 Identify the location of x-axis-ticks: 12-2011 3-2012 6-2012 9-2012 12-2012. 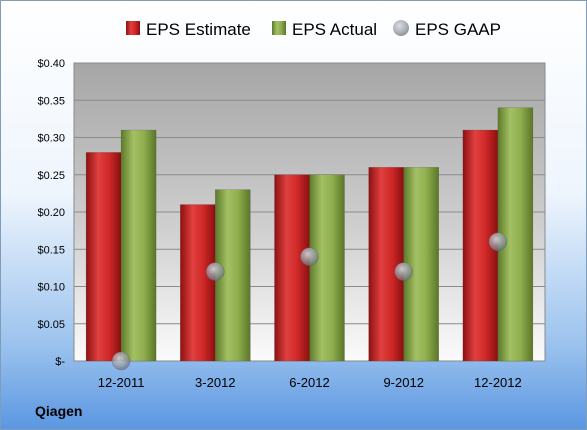
(310, 382).